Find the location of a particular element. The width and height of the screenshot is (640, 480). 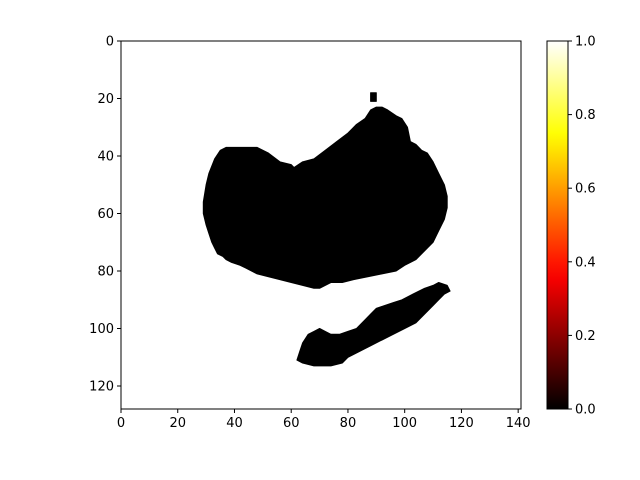

y-tick-label: 20 is located at coordinates (105, 99).